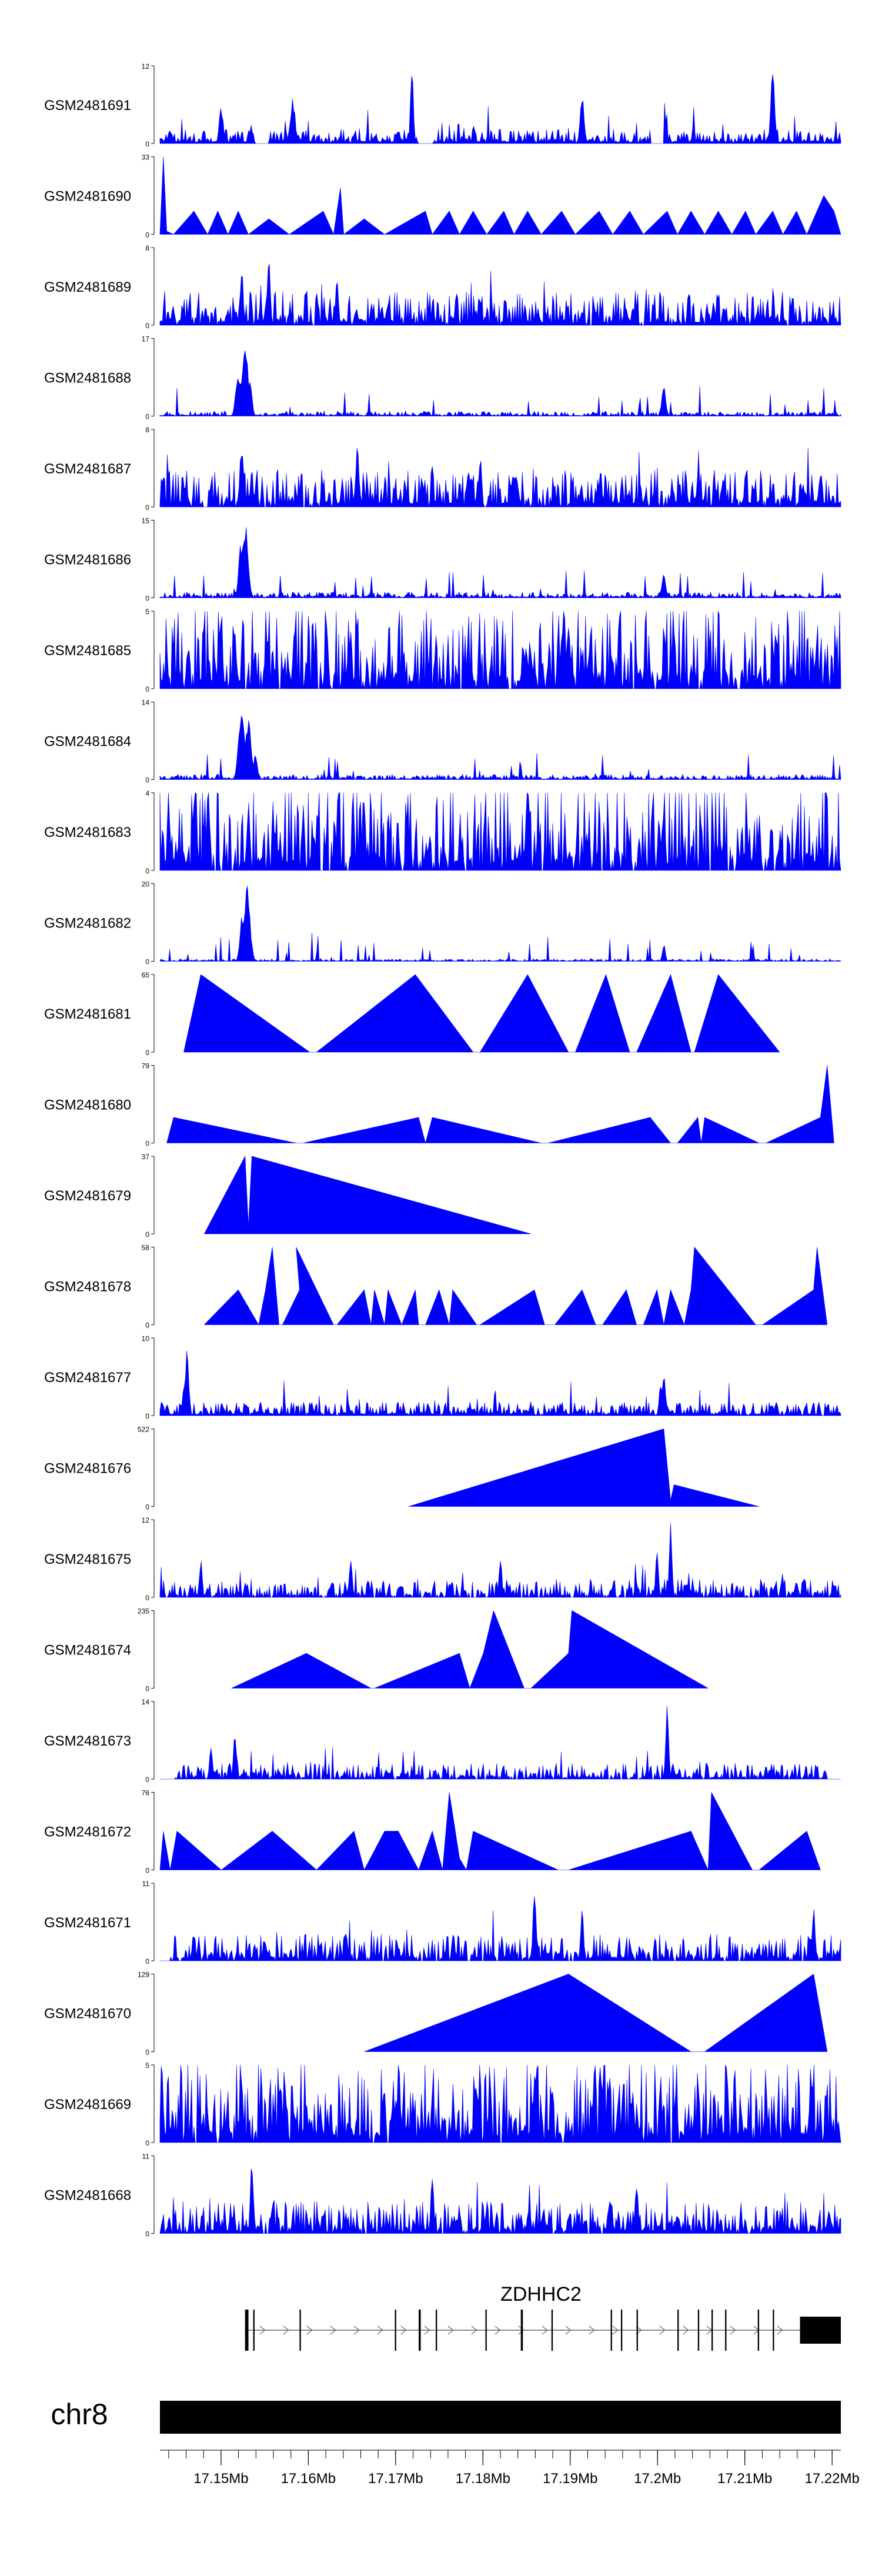  I want to click on track-label: GSM2481685, so click(87, 651).